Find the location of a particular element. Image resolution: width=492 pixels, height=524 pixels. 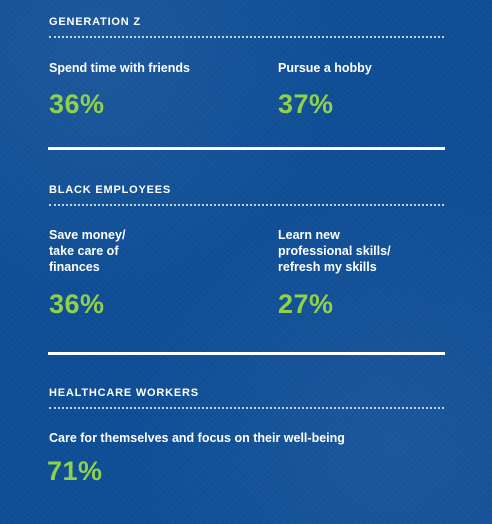

stat-value: 71% is located at coordinates (75, 471).